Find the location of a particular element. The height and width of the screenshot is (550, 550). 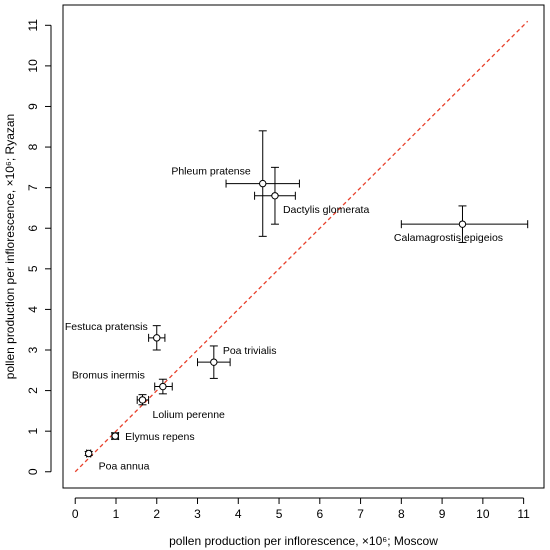

x-tick-label: 8 is located at coordinates (401, 514).